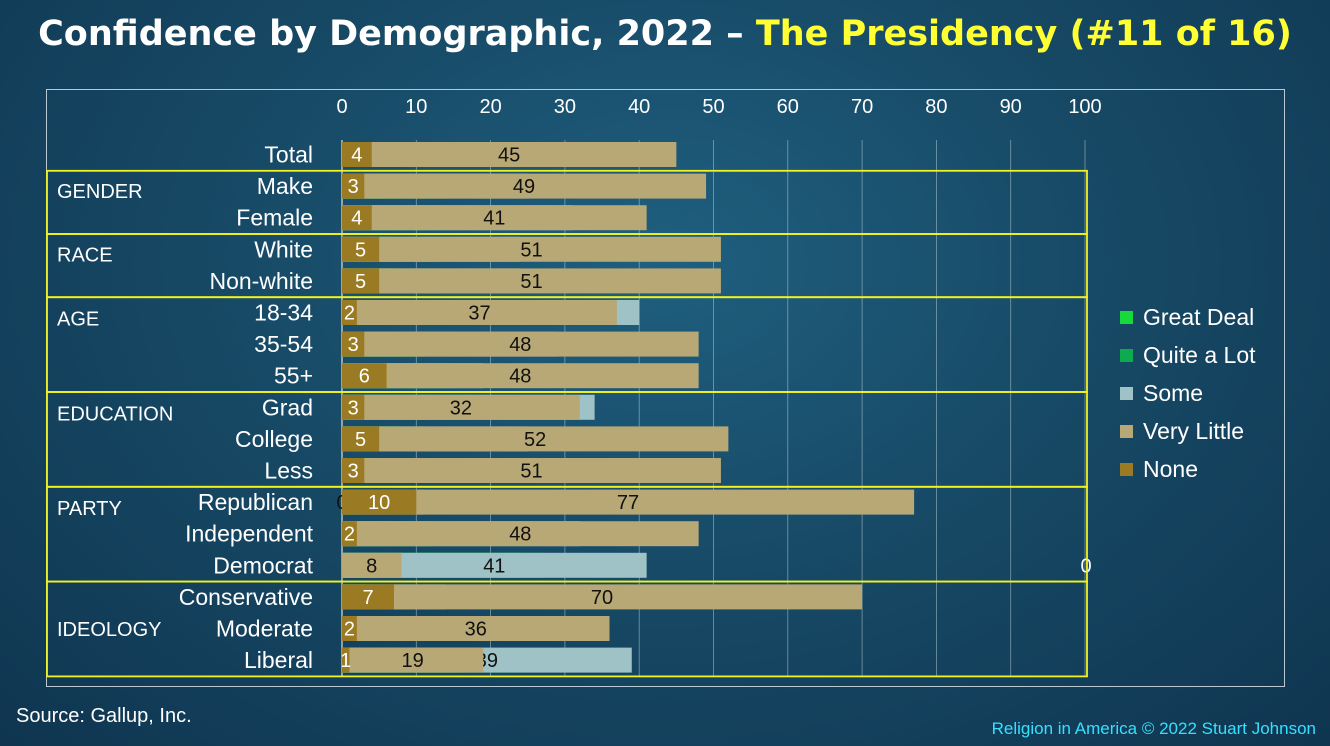  What do you see at coordinates (1193, 430) in the screenshot?
I see `legend-label: Very Little` at bounding box center [1193, 430].